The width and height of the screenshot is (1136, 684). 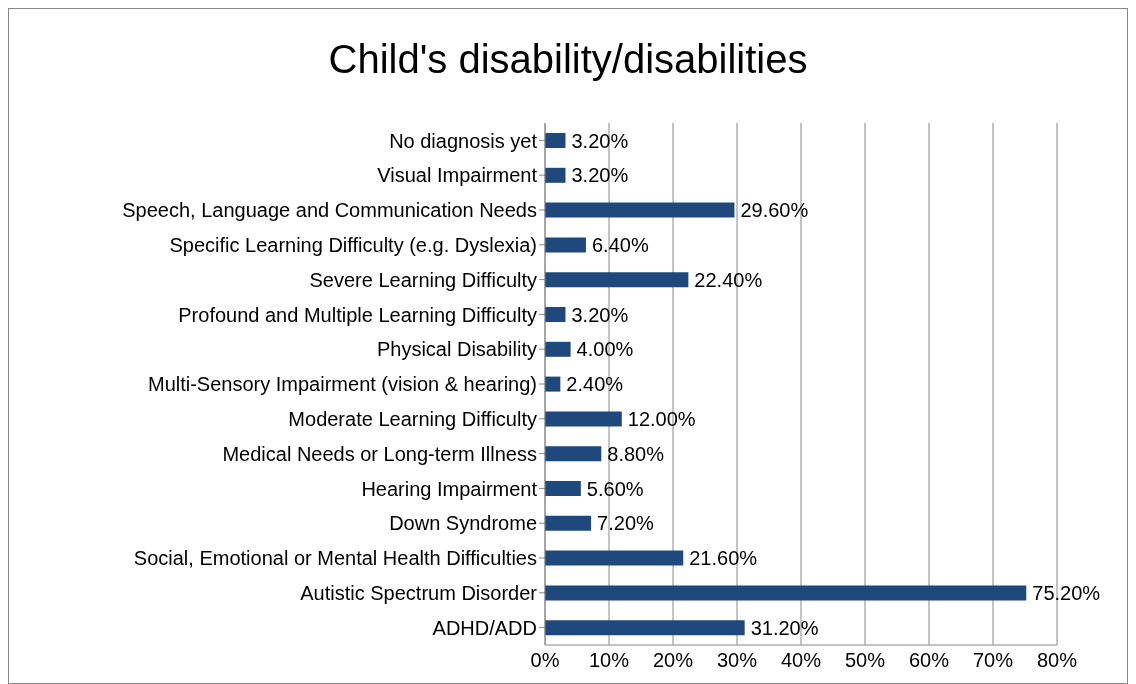 I want to click on x-tick-label: 70%, so click(x=993, y=660).